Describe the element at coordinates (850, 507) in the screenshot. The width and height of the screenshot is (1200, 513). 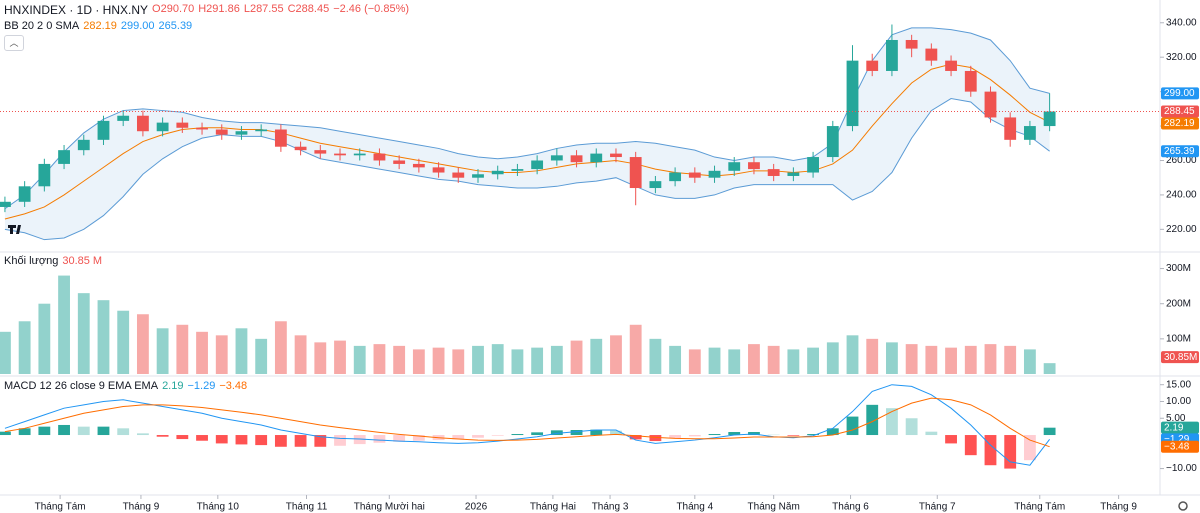
I see `x-tick-label: Tháng 6` at that location.